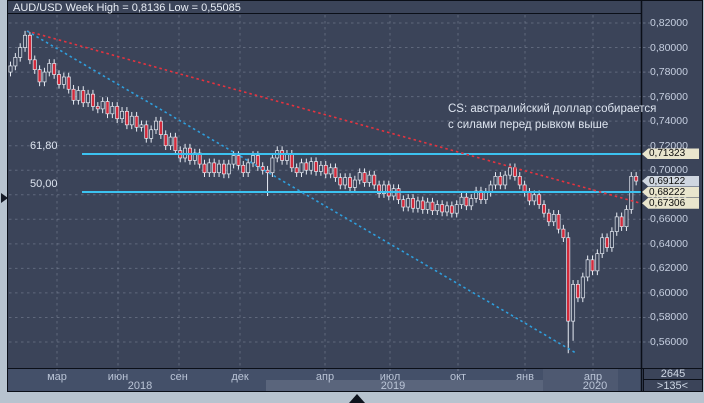  I want to click on x-axis-month-label: дек, so click(240, 377).